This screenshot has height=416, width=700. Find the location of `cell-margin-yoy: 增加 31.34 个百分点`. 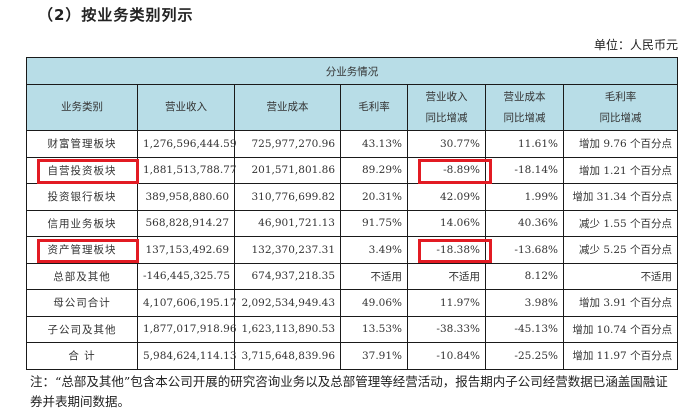

cell-margin-yoy: 增加 31.34 个百分点 is located at coordinates (620, 197).